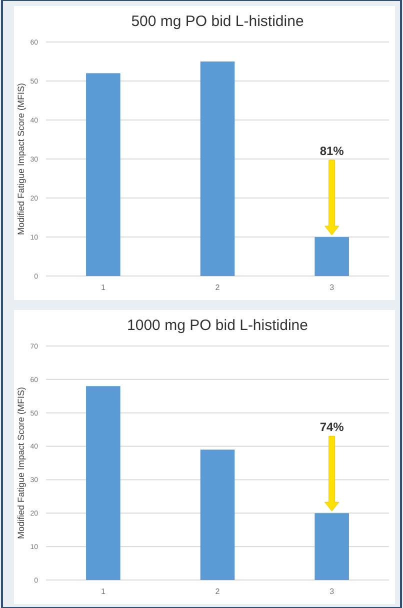  Describe the element at coordinates (217, 21) in the screenshot. I see `chart-title: 500 mg PO bid L-histidine` at that location.